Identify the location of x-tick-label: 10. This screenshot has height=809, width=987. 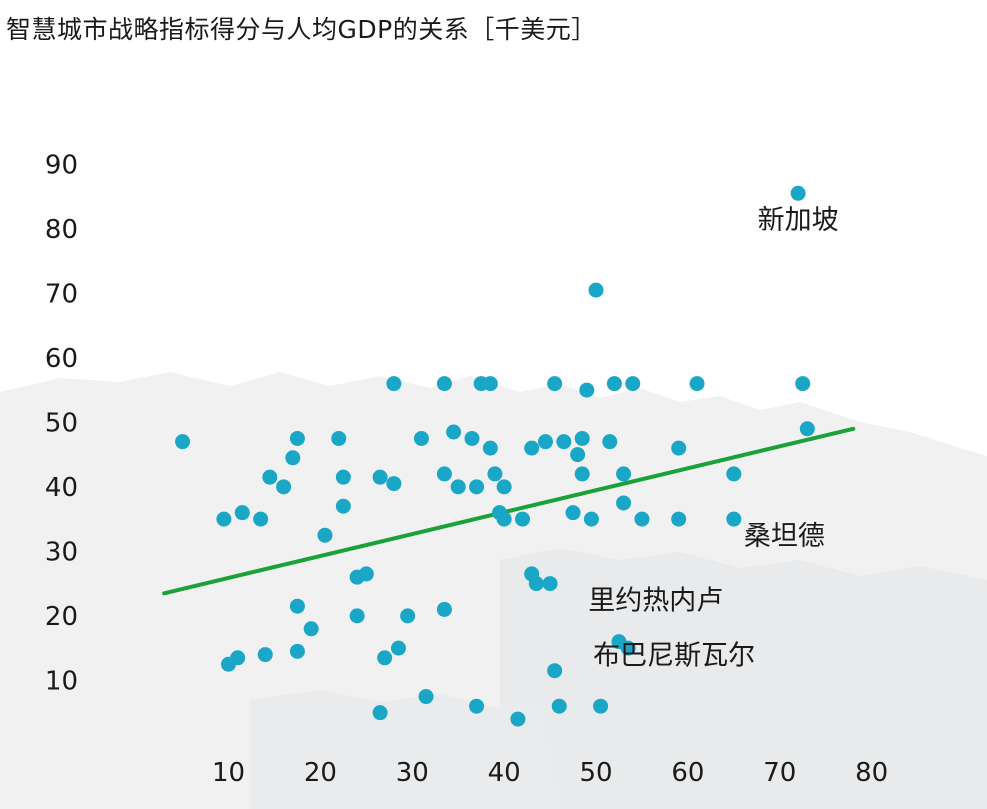
(228, 773).